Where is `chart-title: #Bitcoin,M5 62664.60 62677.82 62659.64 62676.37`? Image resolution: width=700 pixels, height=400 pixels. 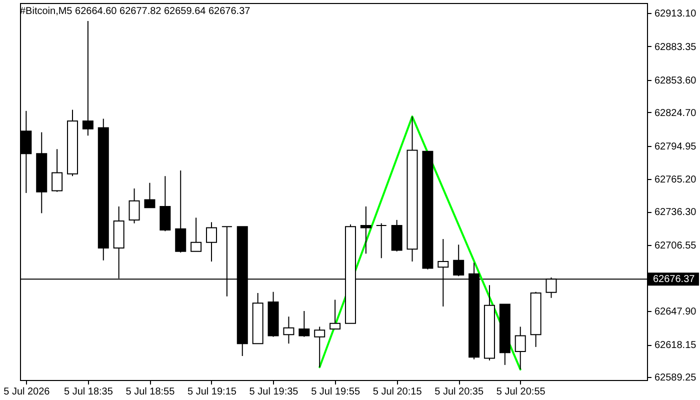 chart-title: #Bitcoin,M5 62664.60 62677.82 62659.64 62676.37 is located at coordinates (135, 11).